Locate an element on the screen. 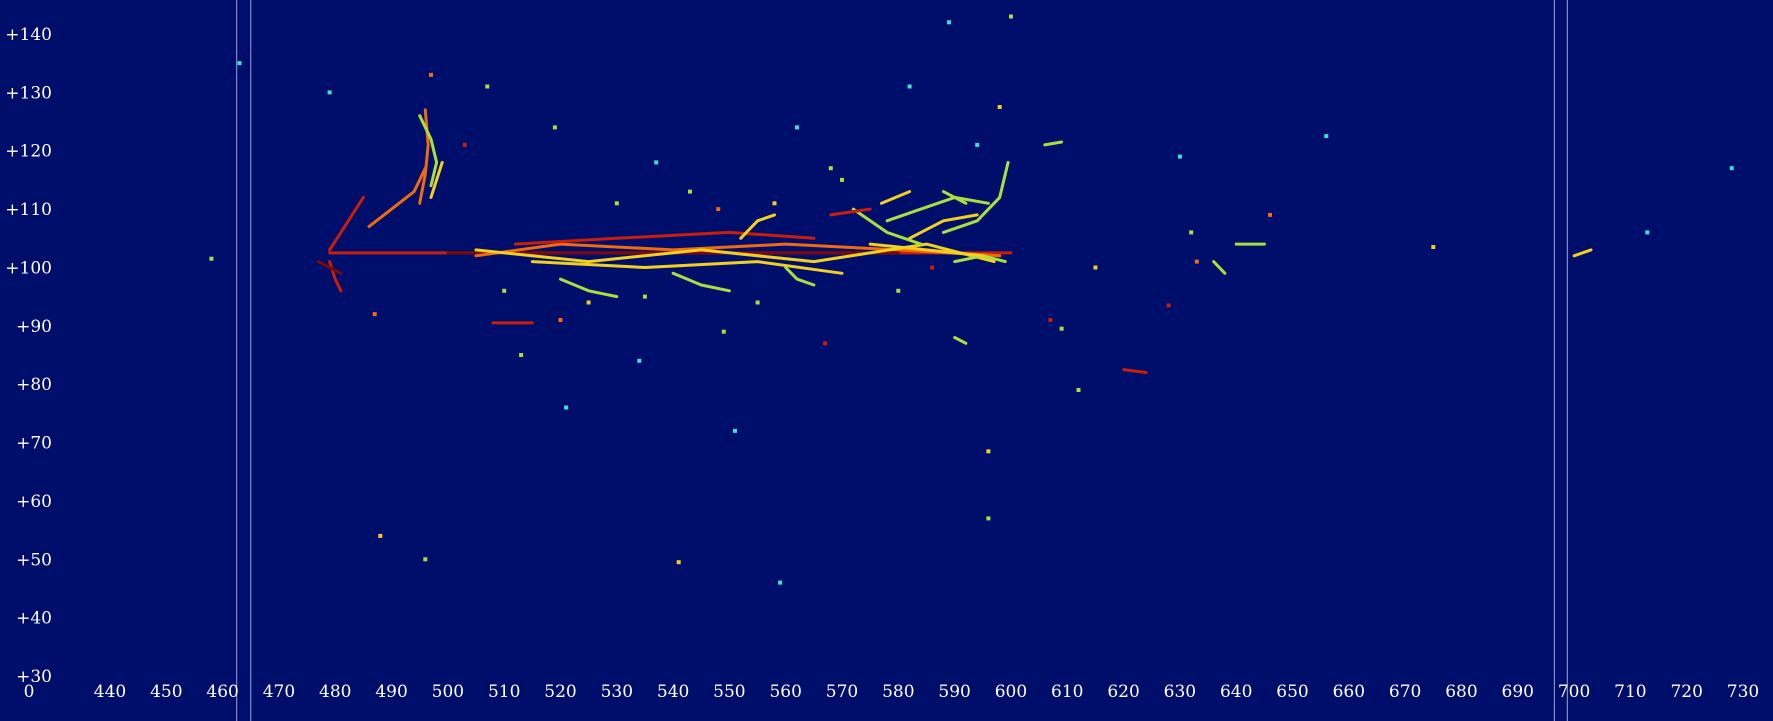  x-tick-label: 480 is located at coordinates (335, 692).